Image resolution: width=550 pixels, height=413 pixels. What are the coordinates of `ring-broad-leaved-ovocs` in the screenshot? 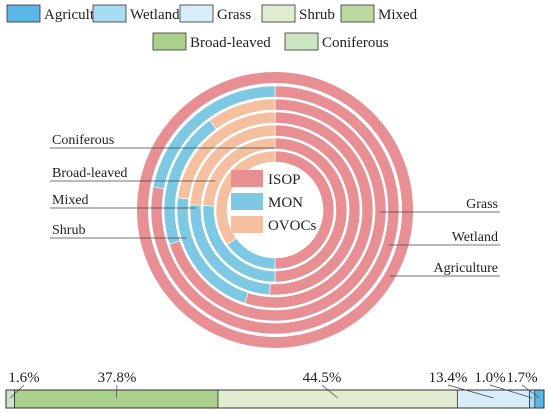 It's located at (239, 172).